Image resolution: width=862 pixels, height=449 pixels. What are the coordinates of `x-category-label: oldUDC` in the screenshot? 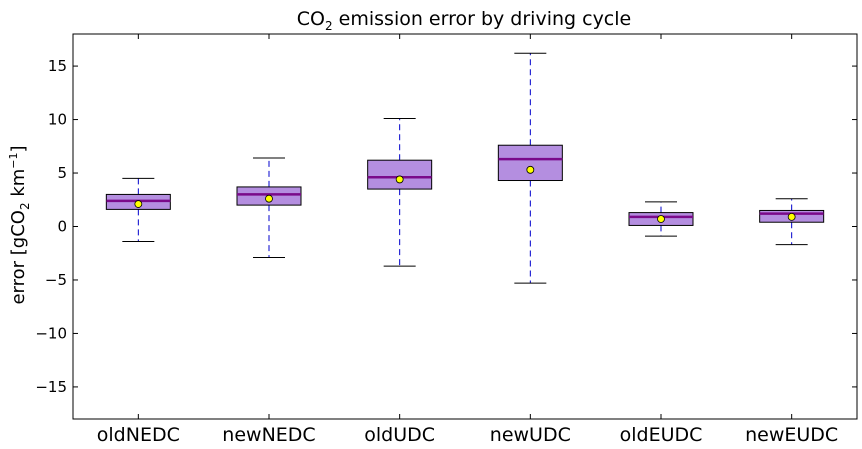 It's located at (399, 435).